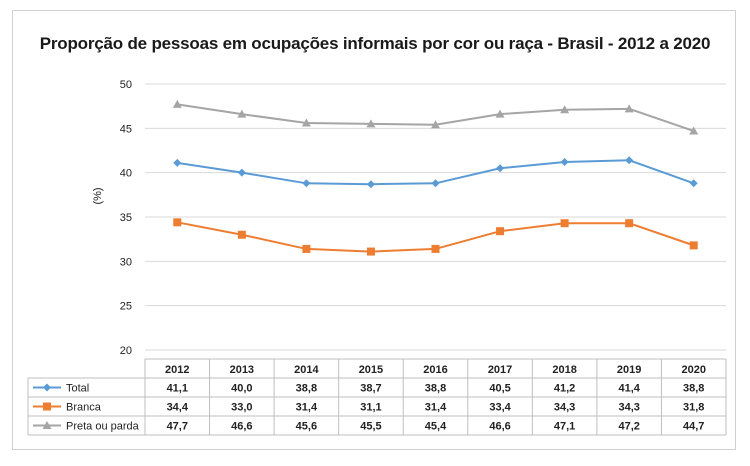 Image resolution: width=750 pixels, height=466 pixels. What do you see at coordinates (500, 370) in the screenshot?
I see `x-tick-label: 2017` at bounding box center [500, 370].